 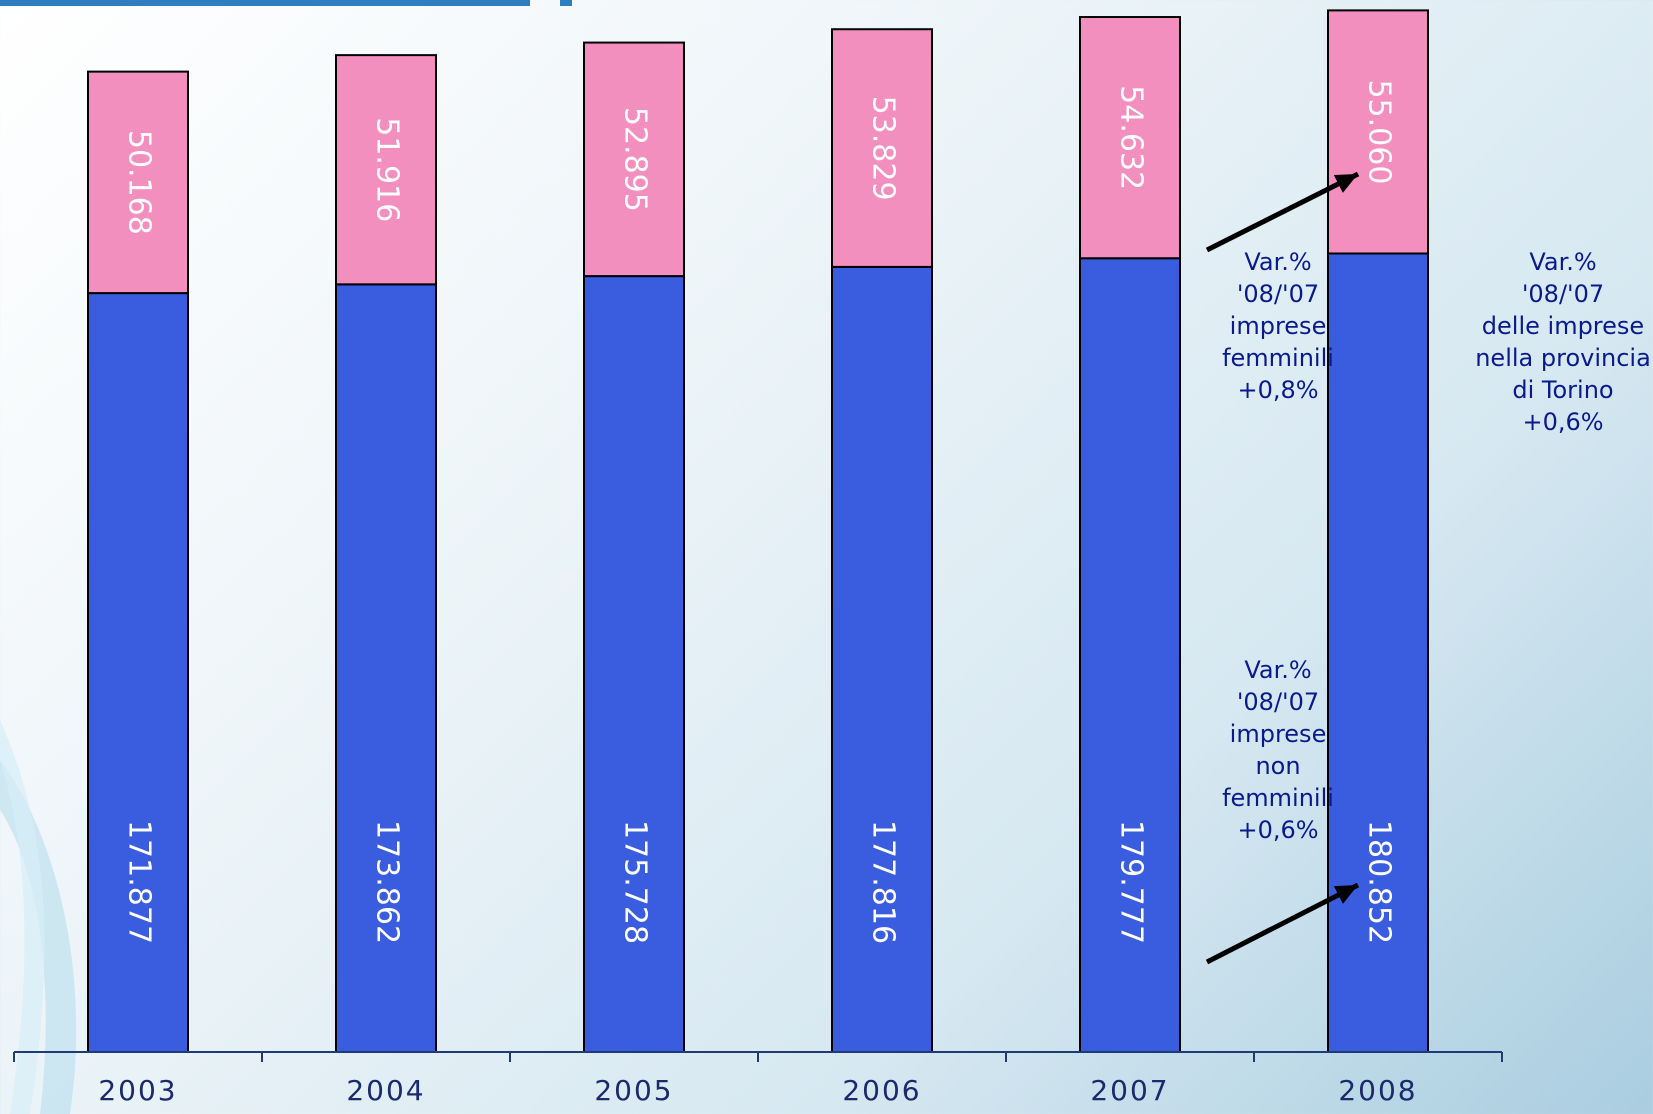 What do you see at coordinates (139, 882) in the screenshot?
I see `data-label-lower-2003: 171.877` at bounding box center [139, 882].